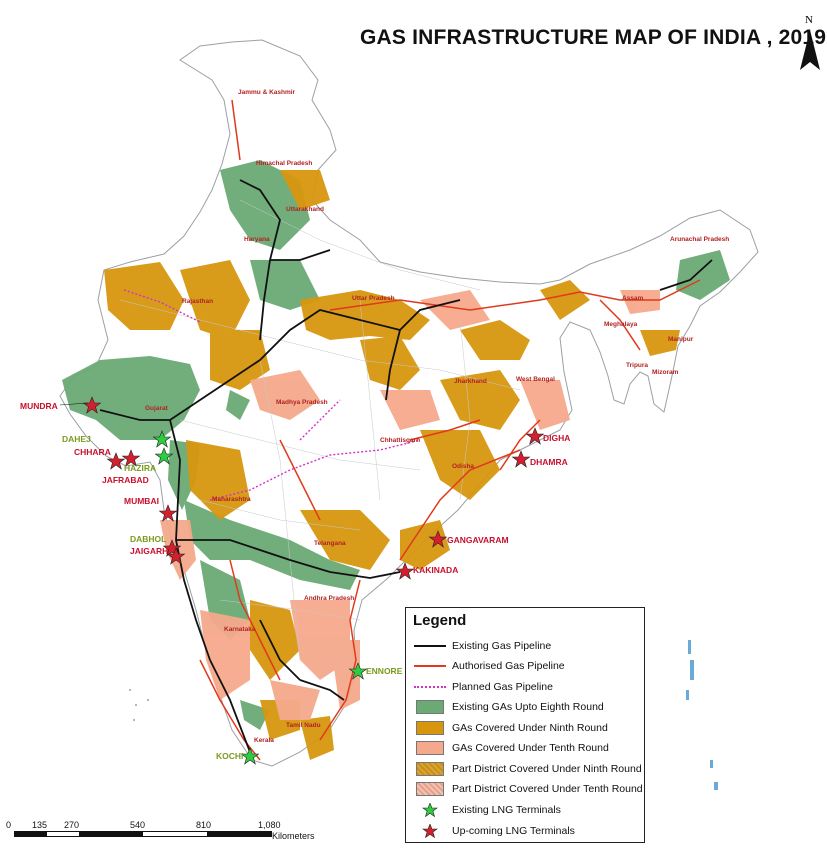  Describe the element at coordinates (478, 540) in the screenshot. I see `terminal-label-gangavaram: GANGAVARAM` at that location.